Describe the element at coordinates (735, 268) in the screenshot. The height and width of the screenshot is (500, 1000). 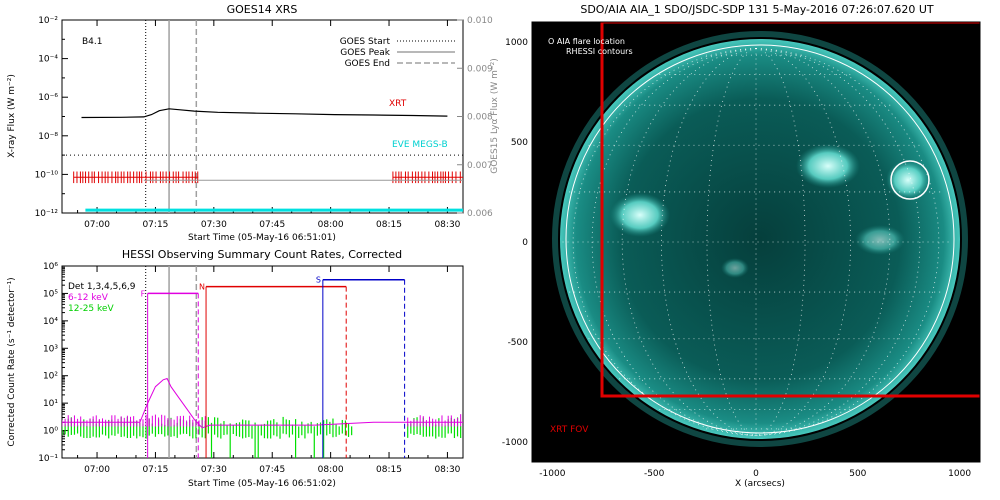
I see `active-region-south` at that location.